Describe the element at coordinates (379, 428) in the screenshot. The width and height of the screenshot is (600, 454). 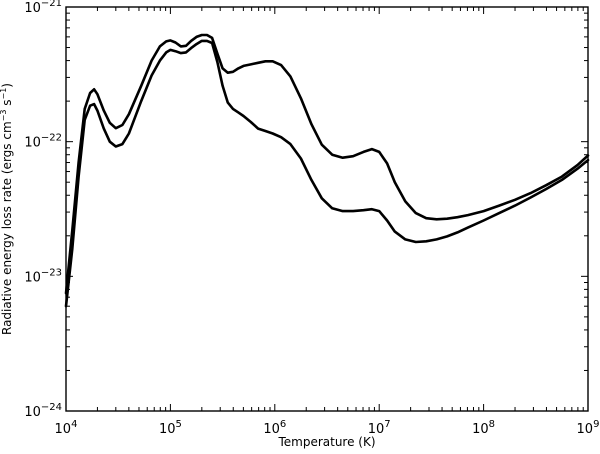
I see `x-tick-label: 10⁷` at that location.